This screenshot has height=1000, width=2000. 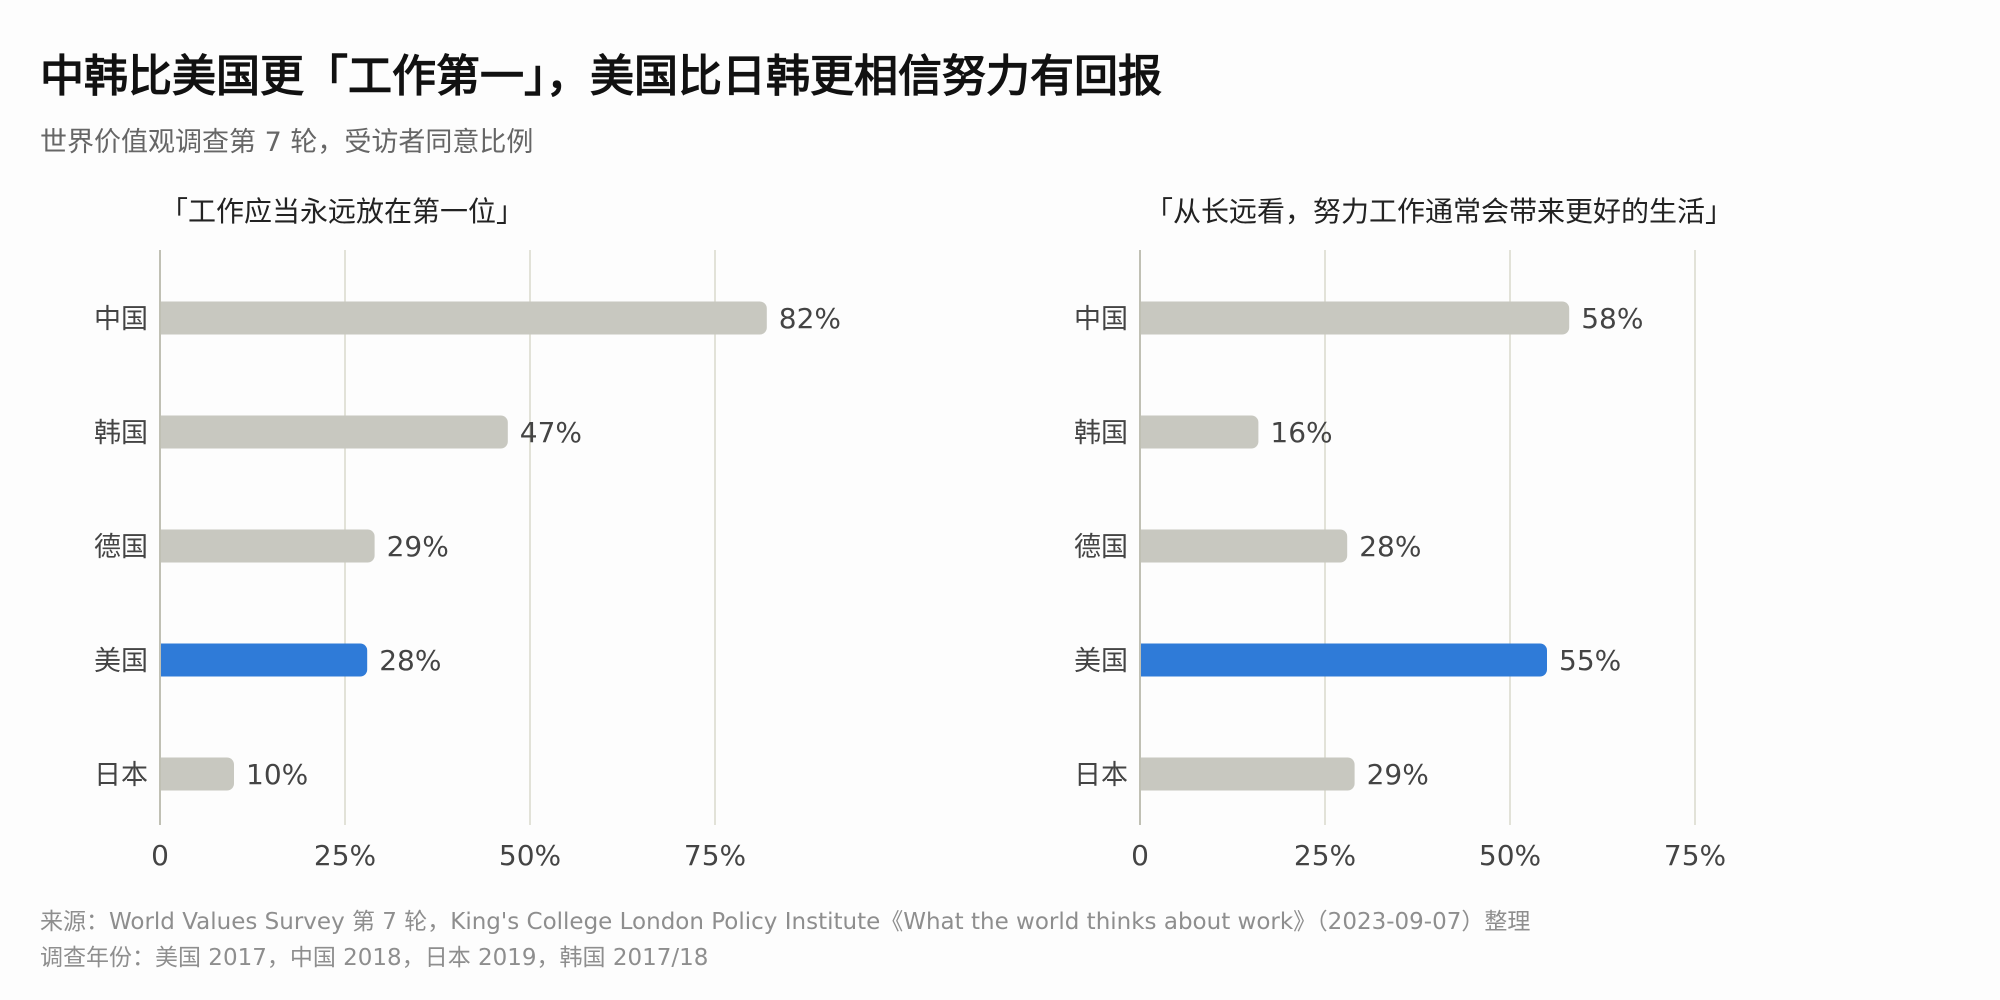 What do you see at coordinates (1101, 661) in the screenshot?
I see `right-category-label: 美国` at bounding box center [1101, 661].